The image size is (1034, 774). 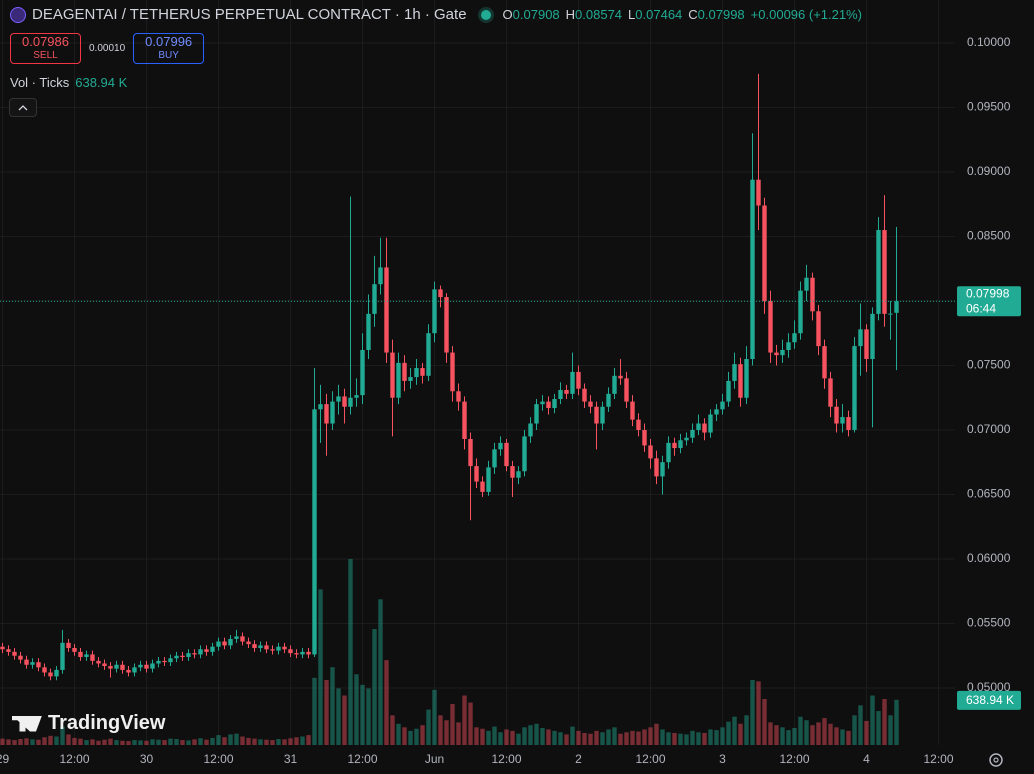 I want to click on ohlc-letter: C, so click(x=693, y=14).